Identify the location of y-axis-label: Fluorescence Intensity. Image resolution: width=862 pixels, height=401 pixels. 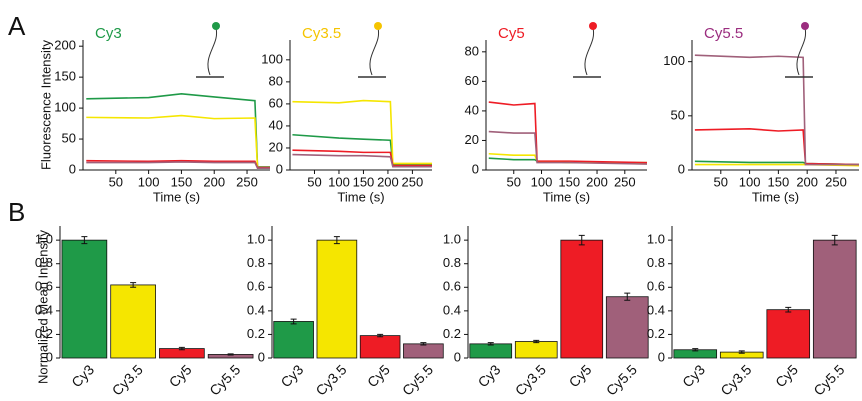
(45, 104).